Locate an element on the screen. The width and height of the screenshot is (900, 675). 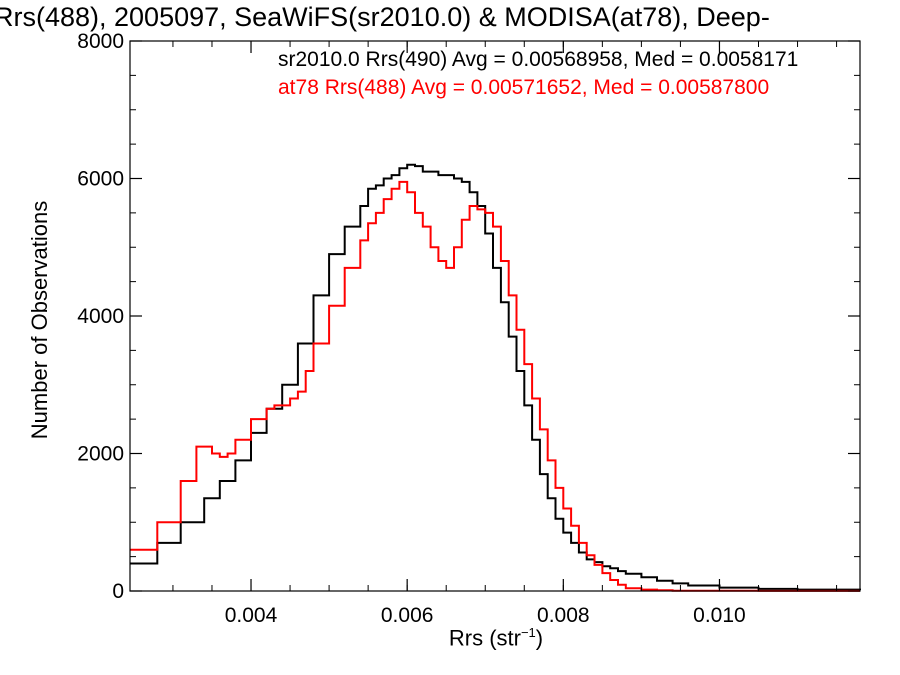
y-tick-label: 8000 is located at coordinates (100, 41).